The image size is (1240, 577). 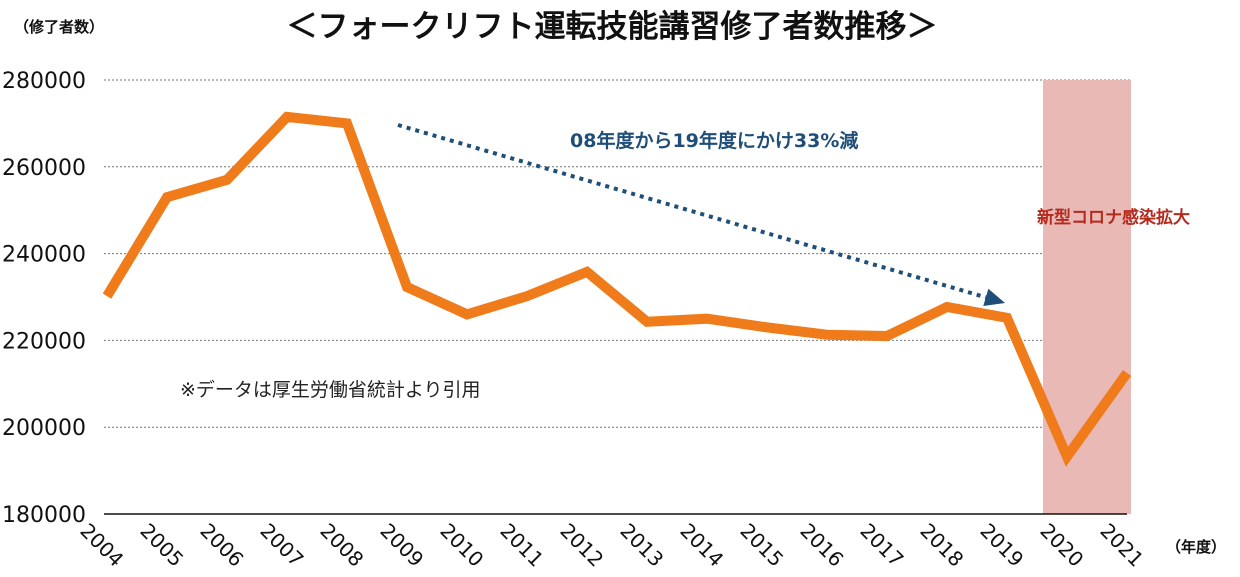 I want to click on data-point-2016, so click(x=827, y=335).